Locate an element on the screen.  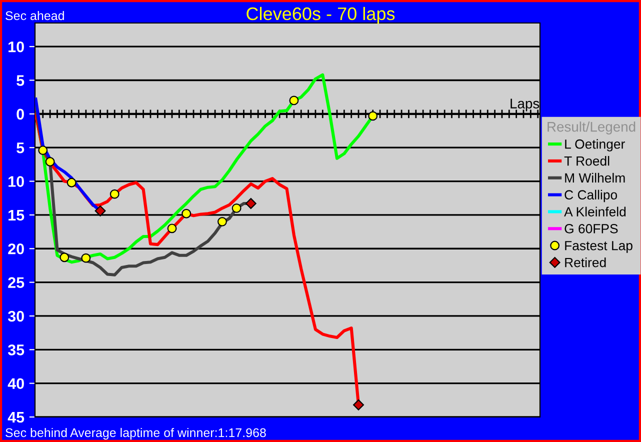
legend-title: Result/Legend is located at coordinates (592, 128).